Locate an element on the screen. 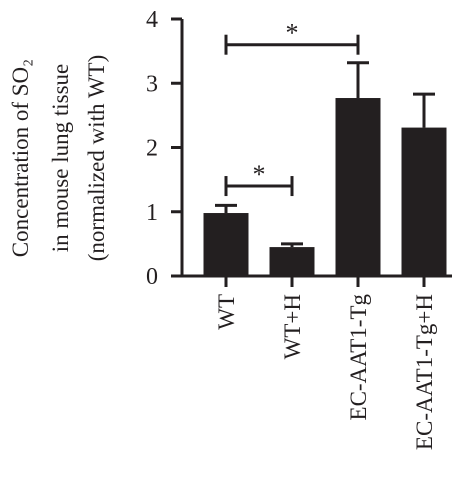 The width and height of the screenshot is (474, 504). significance-label-0: * is located at coordinates (259, 174).